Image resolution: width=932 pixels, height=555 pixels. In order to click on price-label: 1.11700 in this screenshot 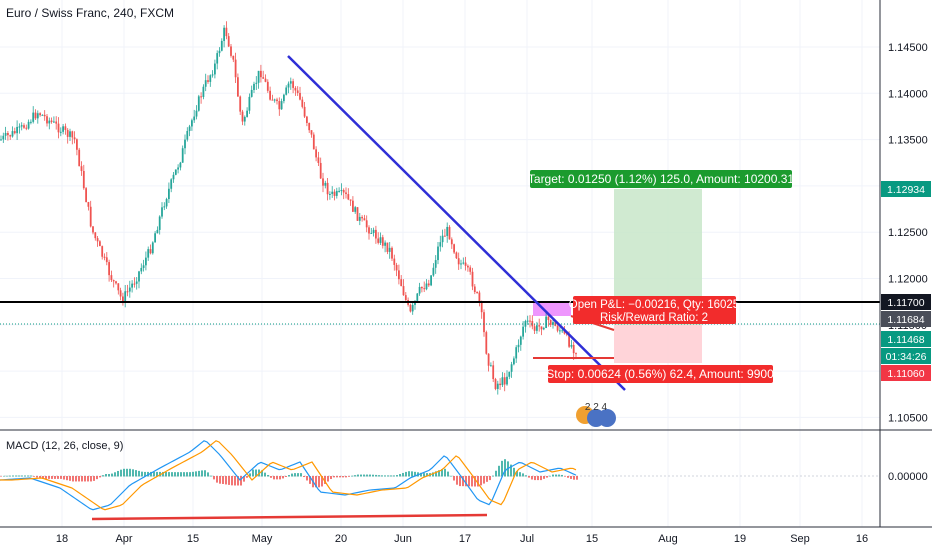, I will do `click(906, 302)`.